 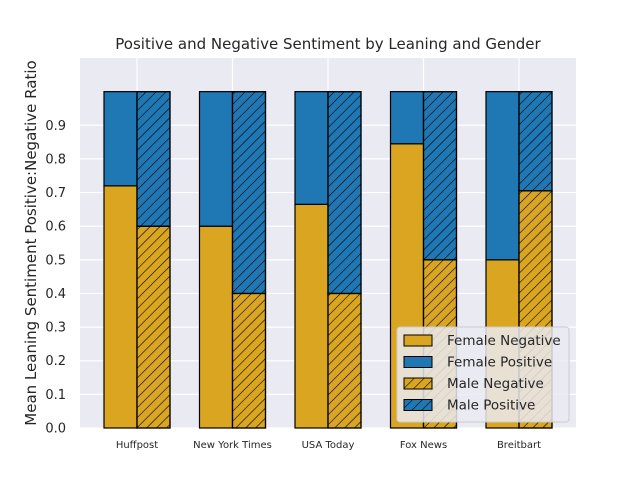 What do you see at coordinates (519, 445) in the screenshot?
I see `x-tick-label: Breitbart` at bounding box center [519, 445].